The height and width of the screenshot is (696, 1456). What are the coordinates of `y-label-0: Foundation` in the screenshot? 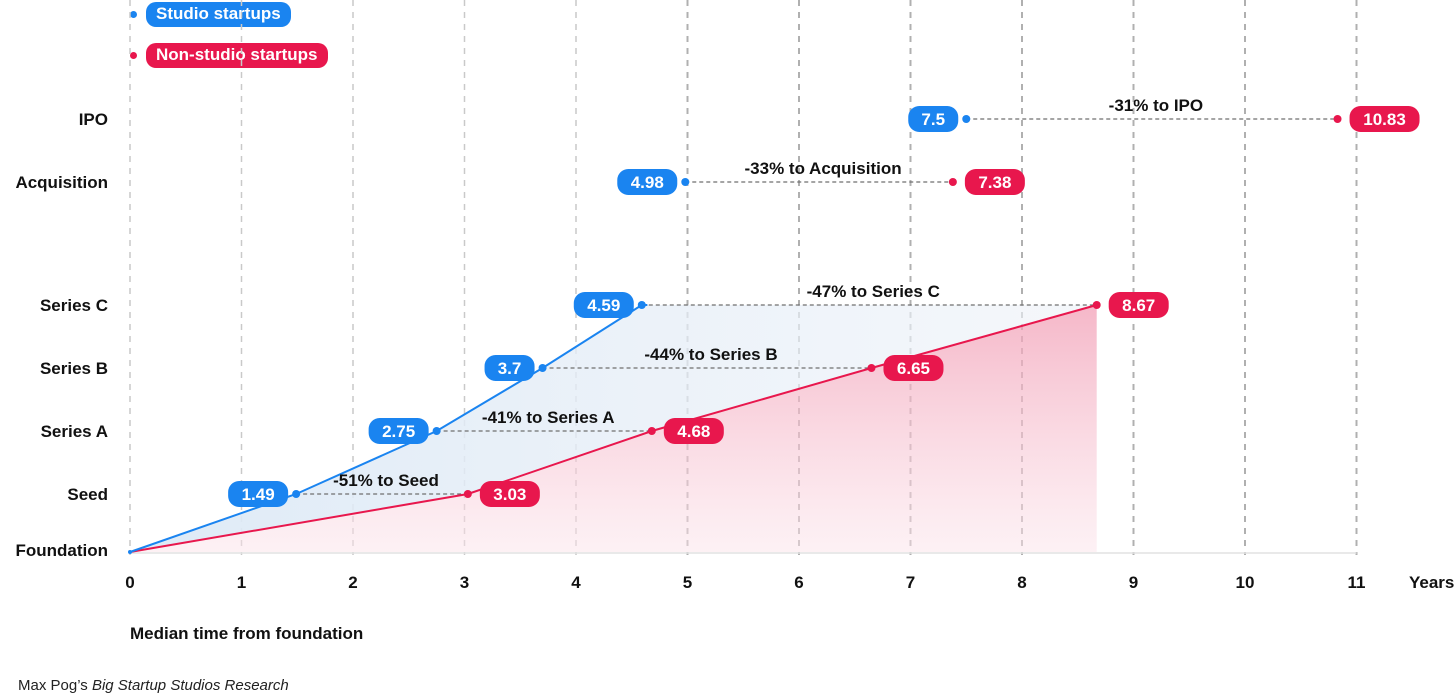 It's located at (61, 550).